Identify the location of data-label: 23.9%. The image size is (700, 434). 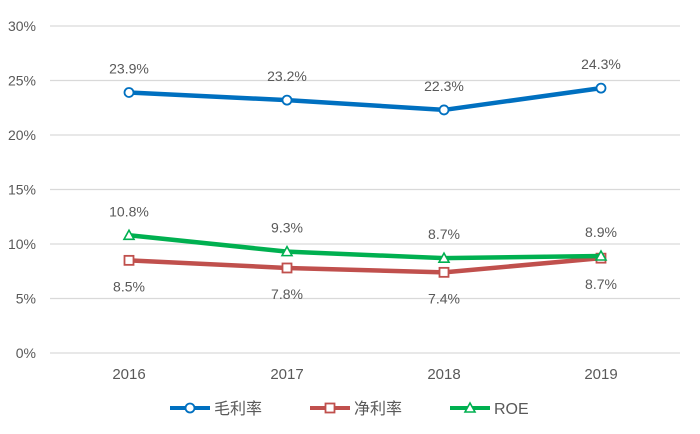
(129, 68).